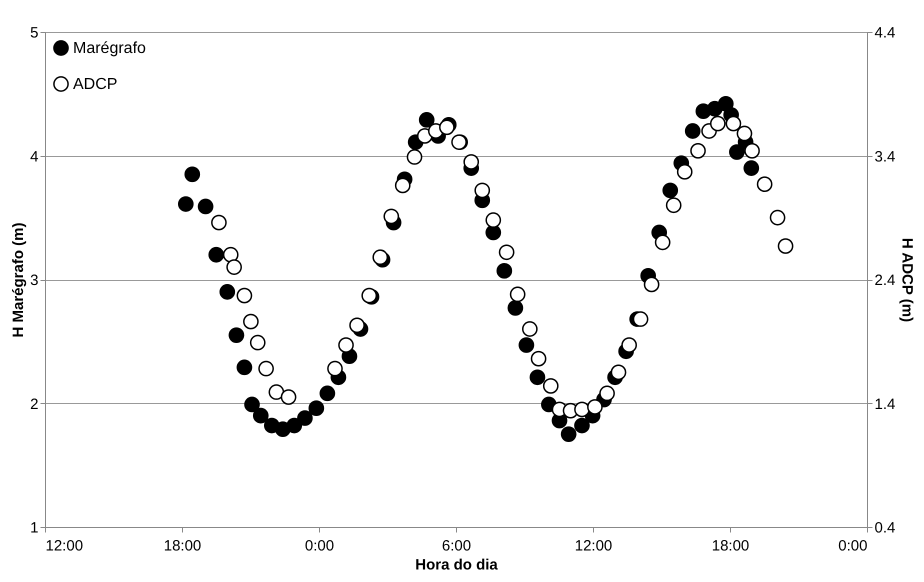 This screenshot has height=582, width=924. I want to click on legend-label: ADCP, so click(95, 84).